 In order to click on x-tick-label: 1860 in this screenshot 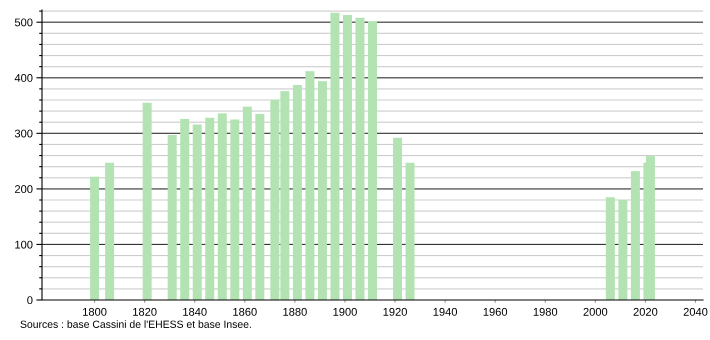, I will do `click(245, 312)`.